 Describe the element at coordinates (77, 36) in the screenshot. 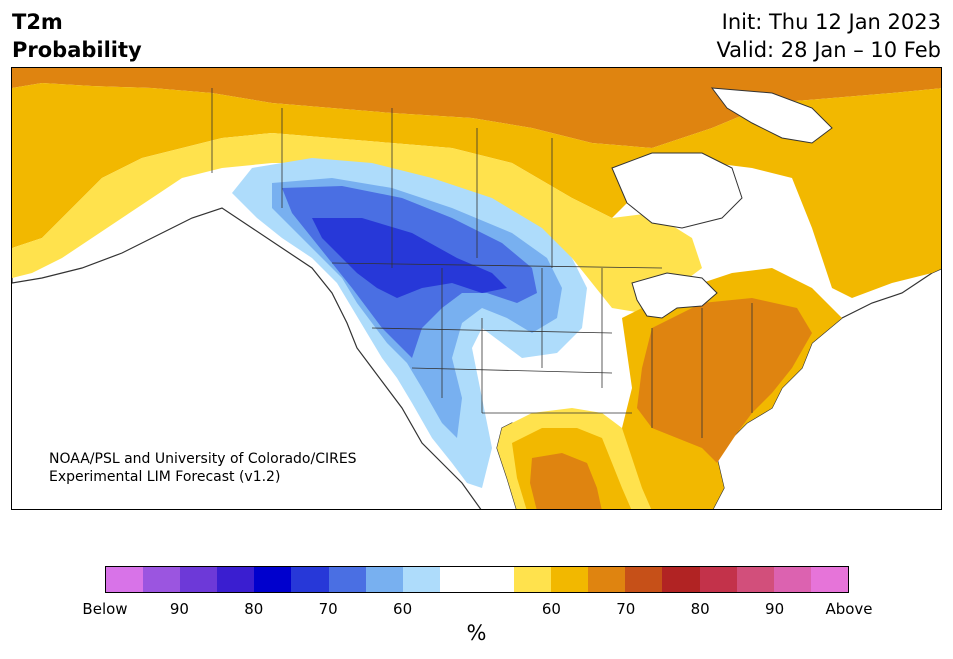

I see `title: T2m Probability` at that location.